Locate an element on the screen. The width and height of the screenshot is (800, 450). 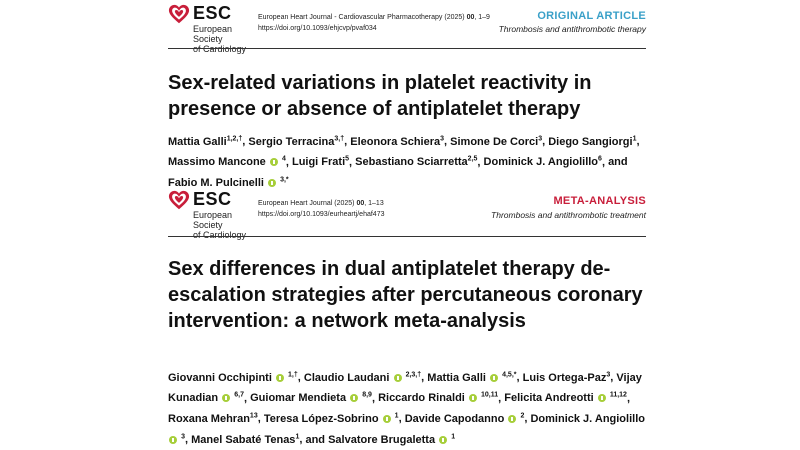
author-name: Teresa López-Sobrino 1 is located at coordinates (331, 418).